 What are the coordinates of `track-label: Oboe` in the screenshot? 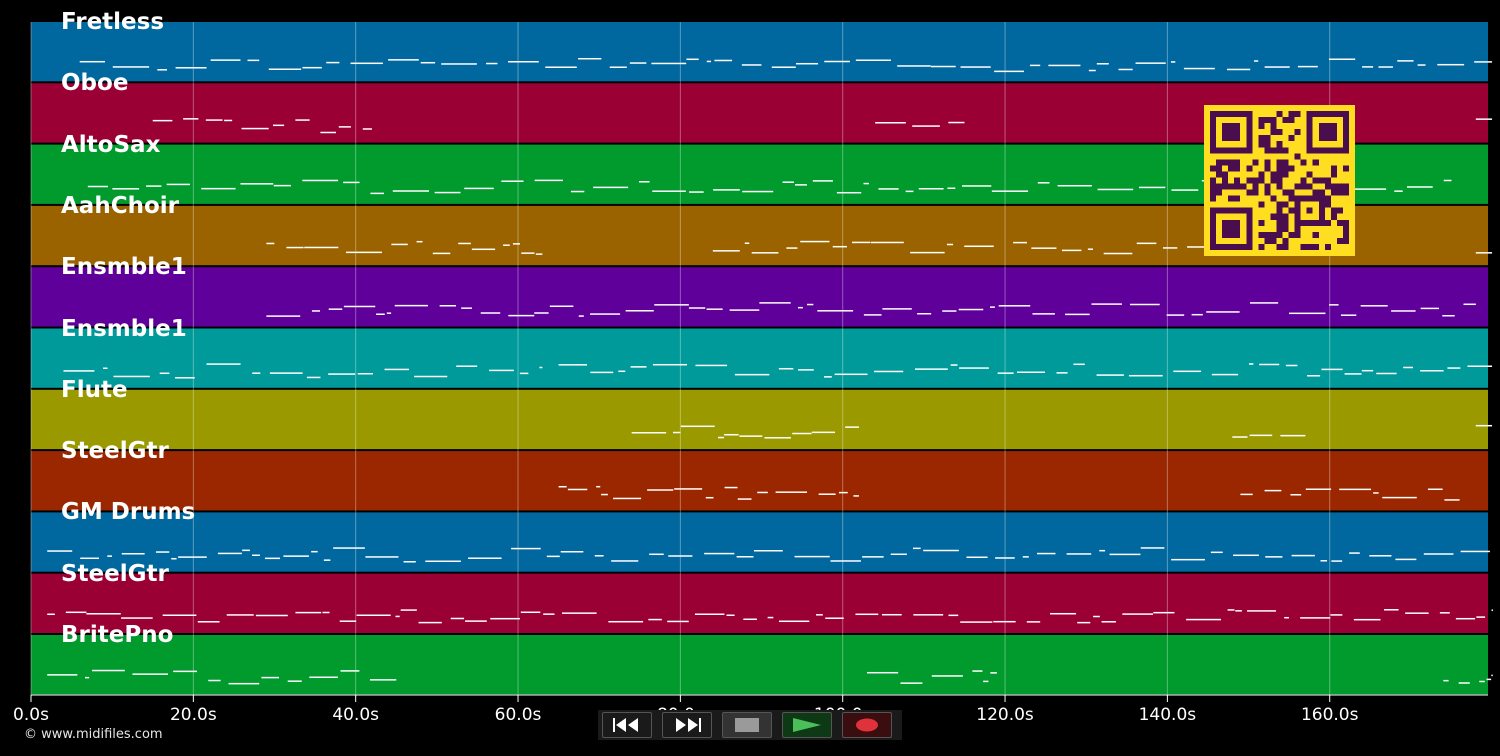 It's located at (95, 83).